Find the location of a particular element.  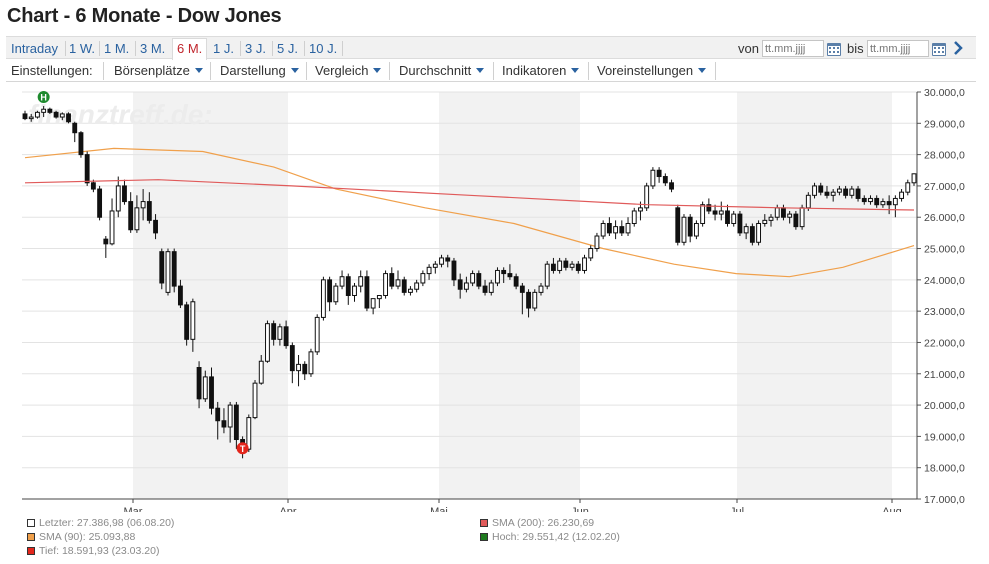

to-date-input is located at coordinates (898, 48).